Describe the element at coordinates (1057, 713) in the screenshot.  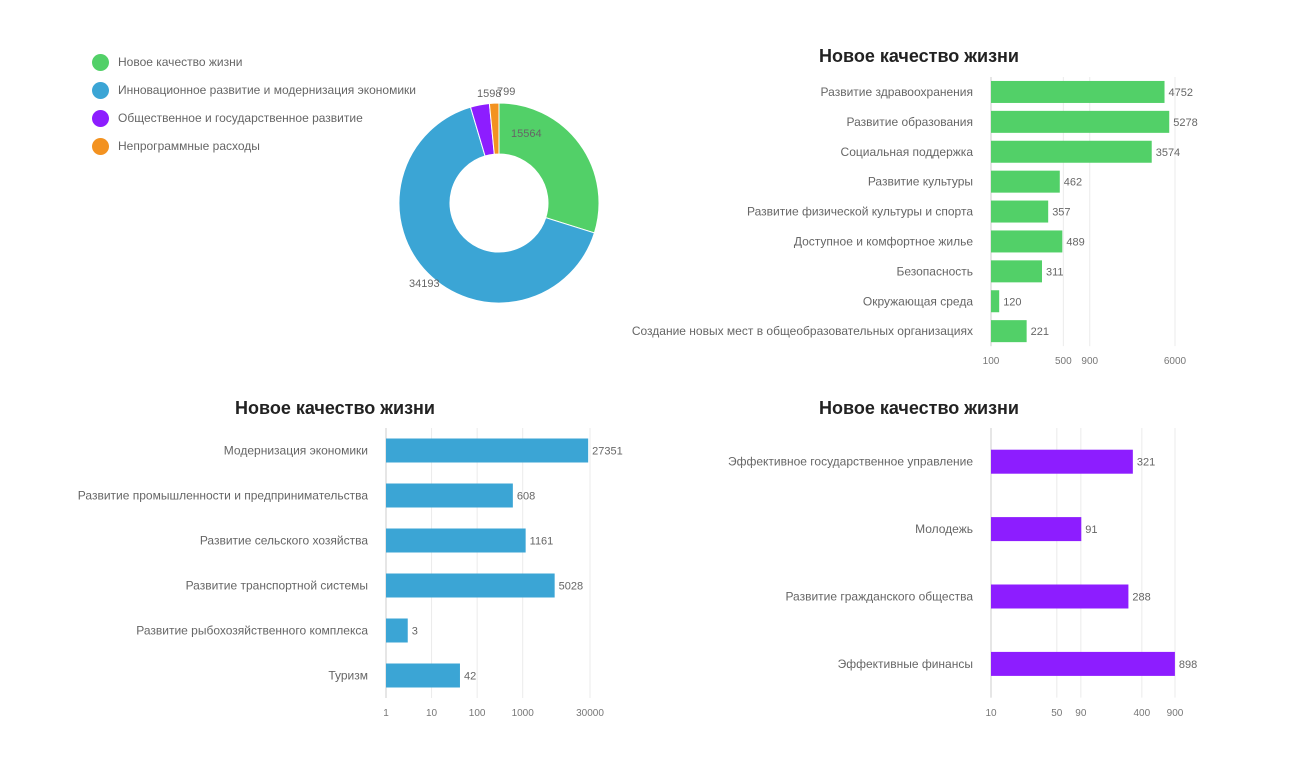
I see `x-tick-label: 50` at that location.